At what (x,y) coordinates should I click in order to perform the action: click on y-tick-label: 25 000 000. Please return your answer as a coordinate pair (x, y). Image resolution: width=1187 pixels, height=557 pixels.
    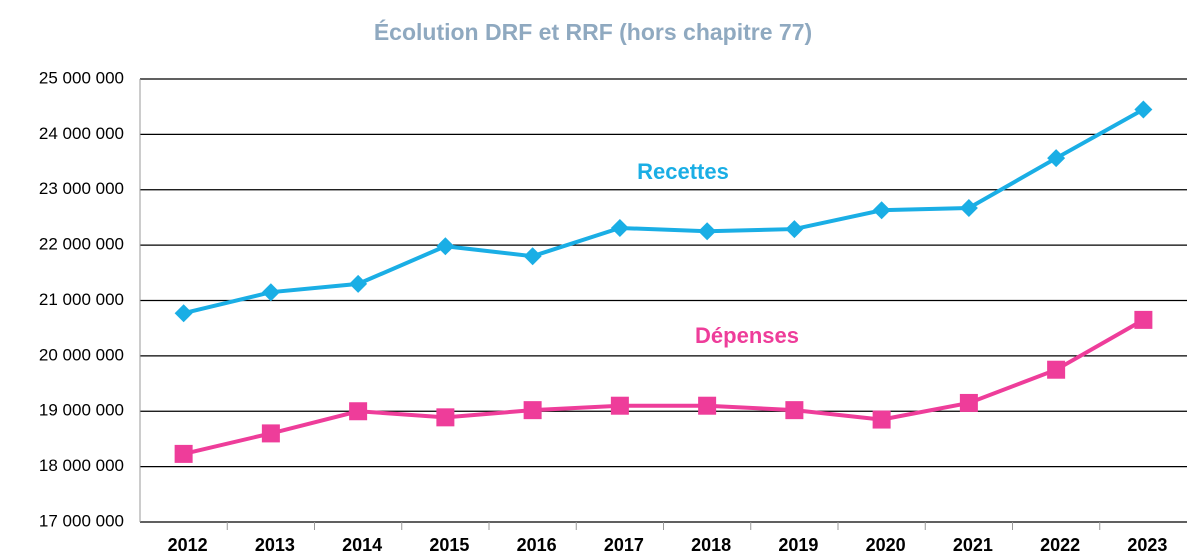
    Looking at the image, I should click on (81, 77).